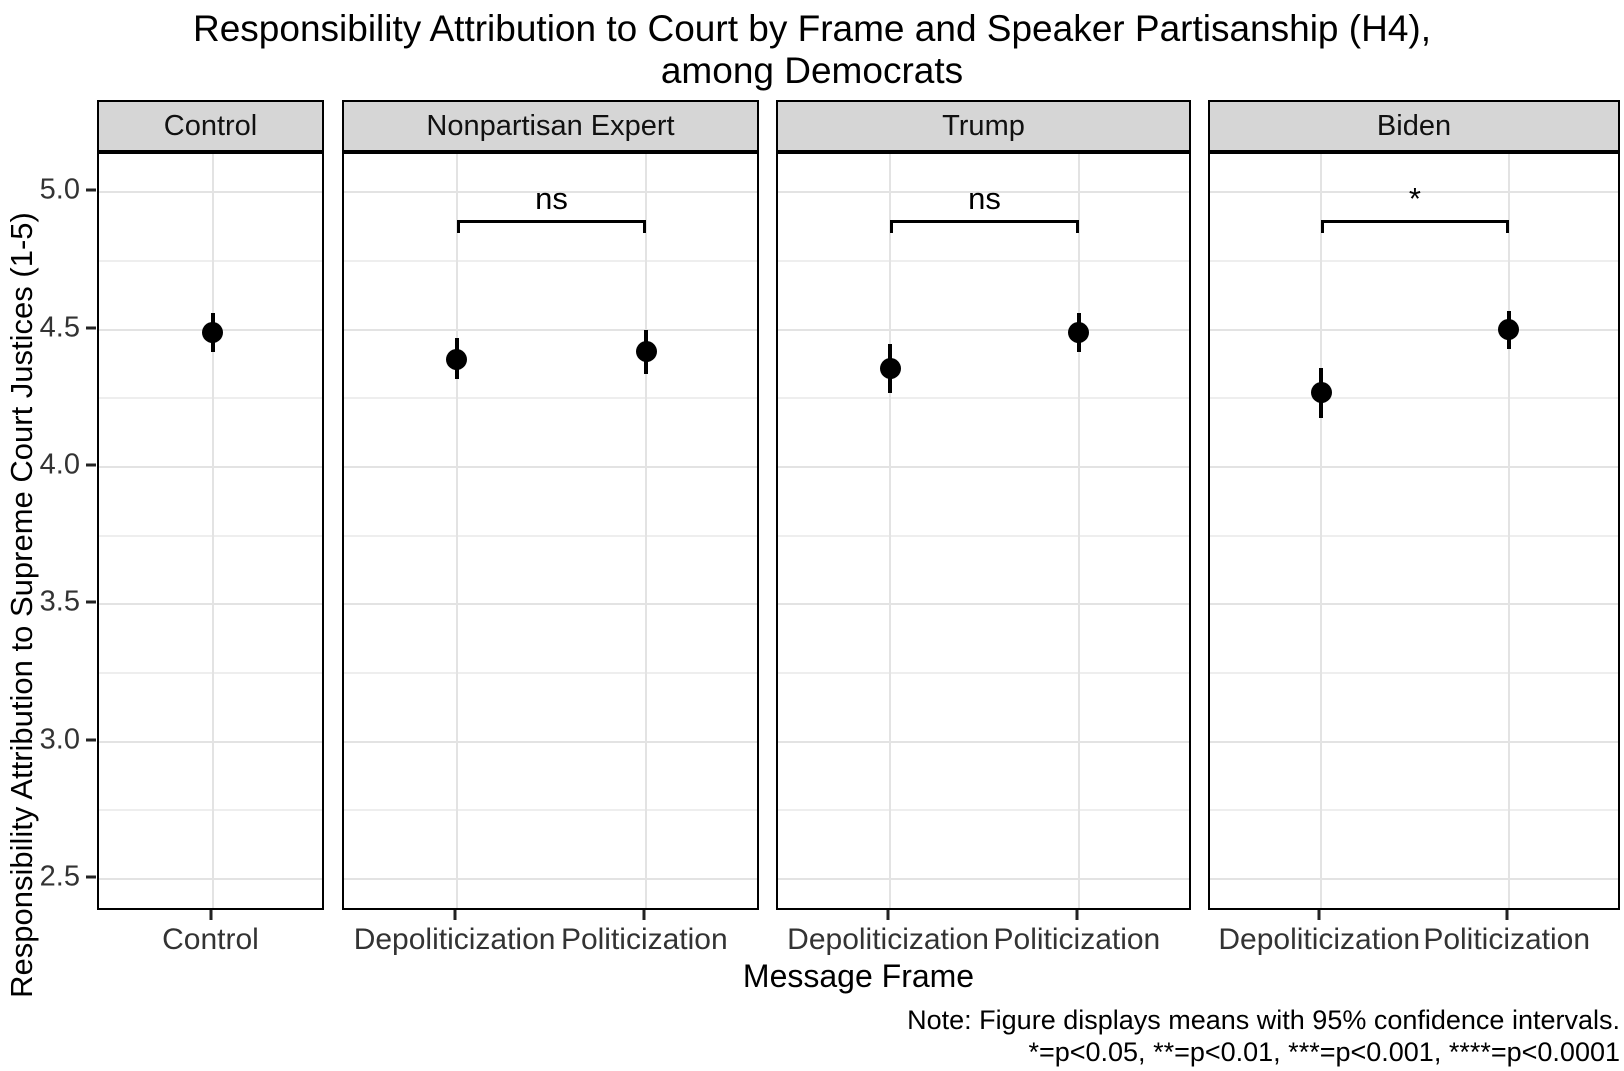 Image resolution: width=1624 pixels, height=1071 pixels. Describe the element at coordinates (59, 327) in the screenshot. I see `y-tick-label: 4.5` at that location.